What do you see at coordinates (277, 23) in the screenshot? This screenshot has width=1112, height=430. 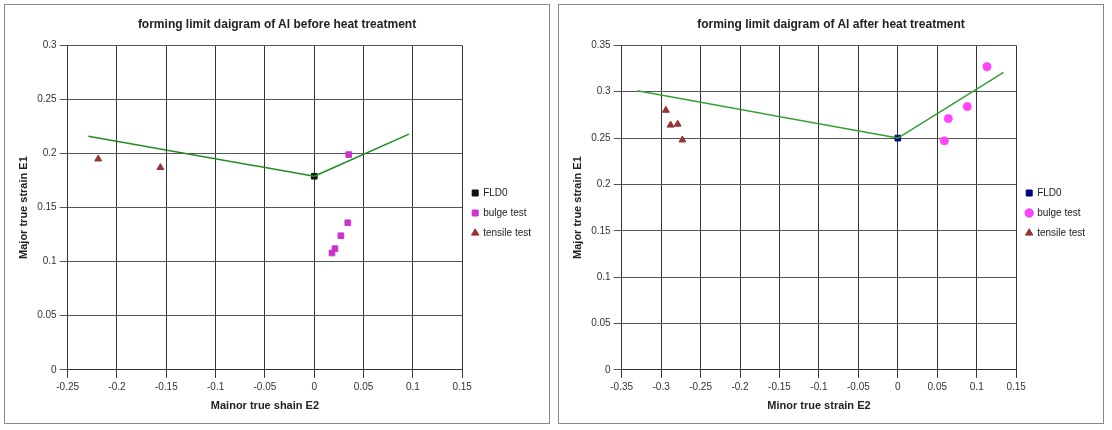 I see `chart-title: forming limit daigram of Al before heat treatment` at bounding box center [277, 23].